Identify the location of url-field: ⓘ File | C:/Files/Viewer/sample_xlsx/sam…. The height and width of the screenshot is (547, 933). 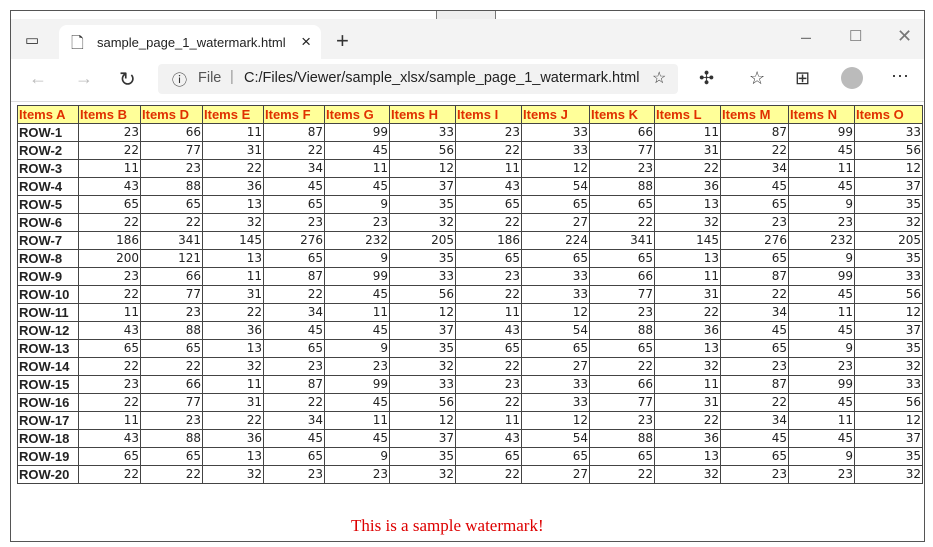
(418, 79).